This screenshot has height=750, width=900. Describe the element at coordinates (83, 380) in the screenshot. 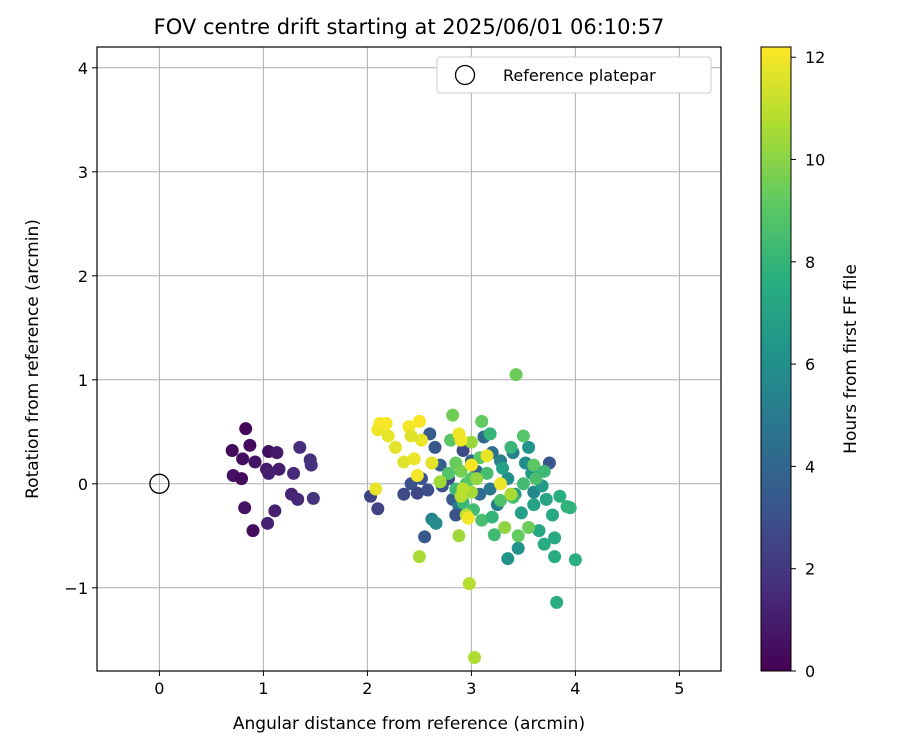

I see `y-tick-label: 1` at that location.